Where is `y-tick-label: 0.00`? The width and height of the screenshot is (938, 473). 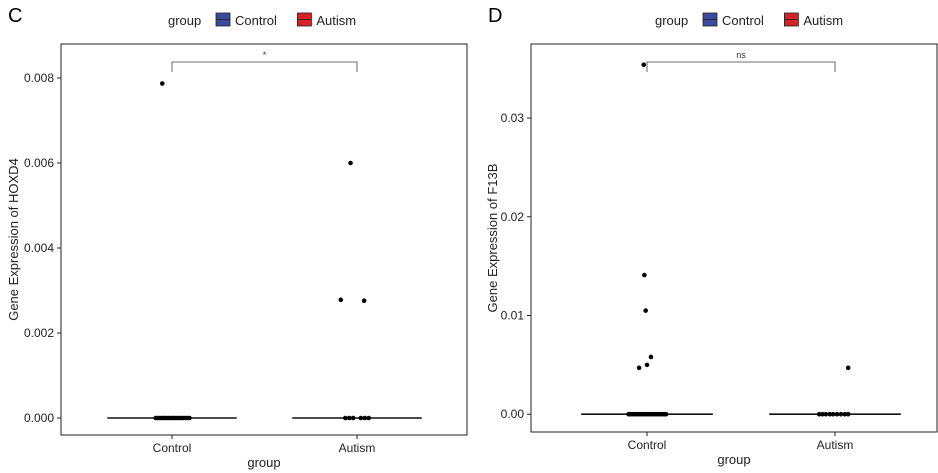 y-tick-label: 0.00 is located at coordinates (513, 414).